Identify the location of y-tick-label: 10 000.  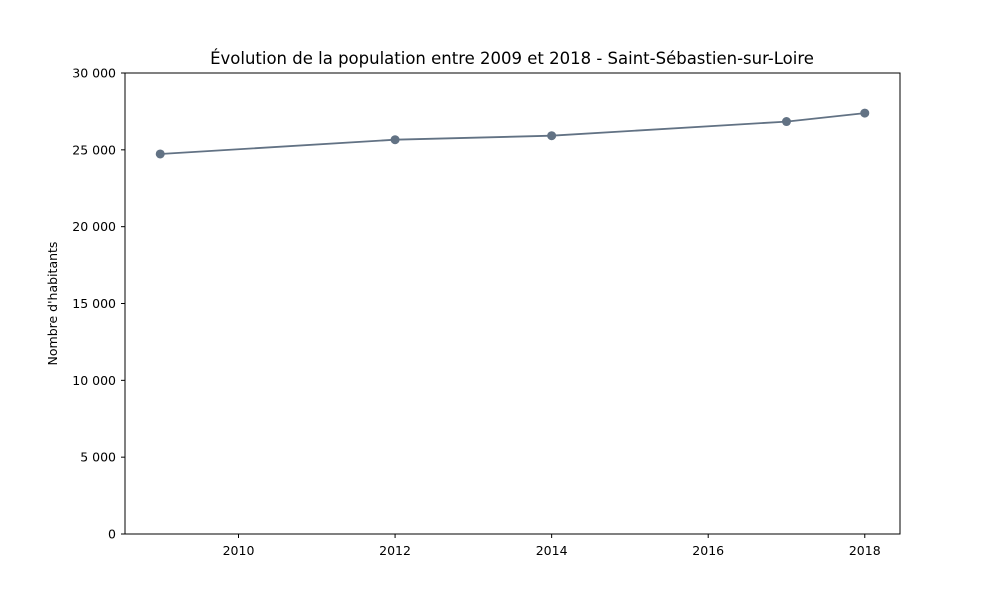
(94, 380).